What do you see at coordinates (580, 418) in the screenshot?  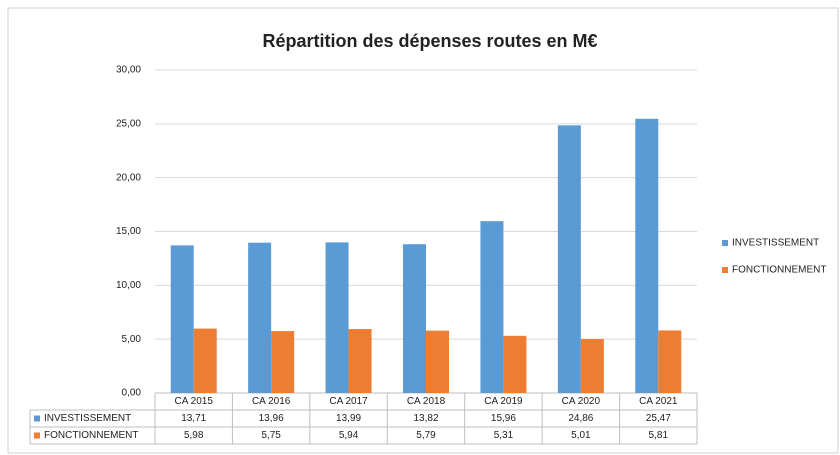 I see `table-cell: 24,86` at bounding box center [580, 418].